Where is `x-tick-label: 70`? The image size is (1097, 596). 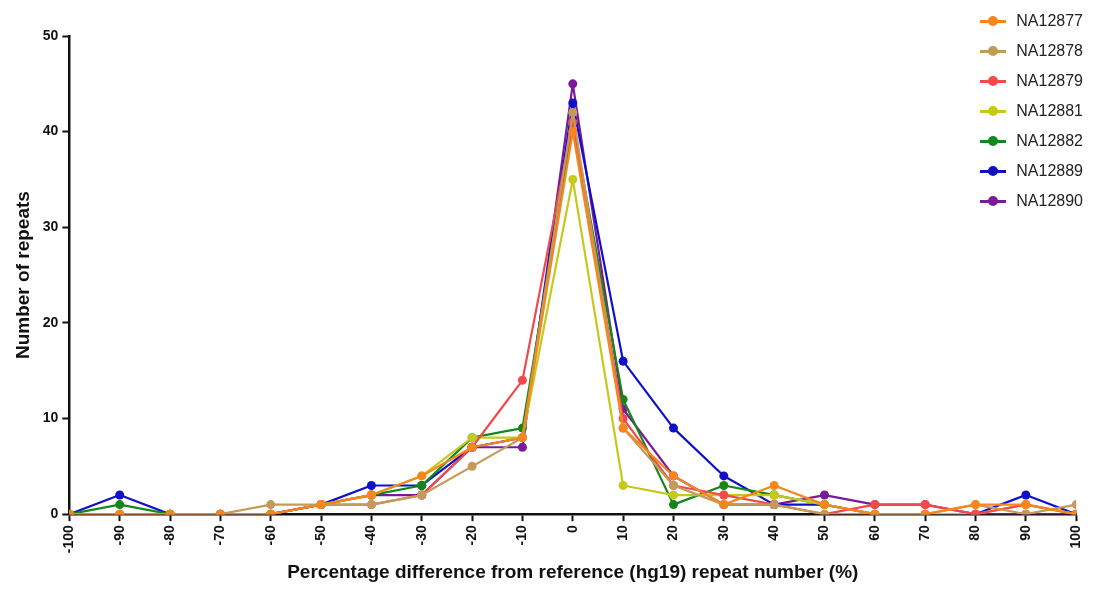 x-tick-label: 70 is located at coordinates (924, 532).